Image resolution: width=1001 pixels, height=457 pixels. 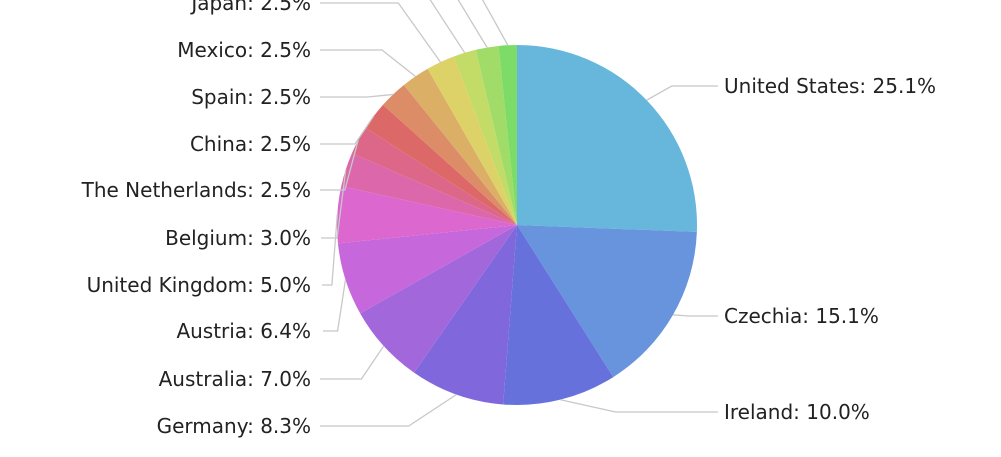 What do you see at coordinates (243, 331) in the screenshot?
I see `slice-label: Austria: 6.4%` at bounding box center [243, 331].